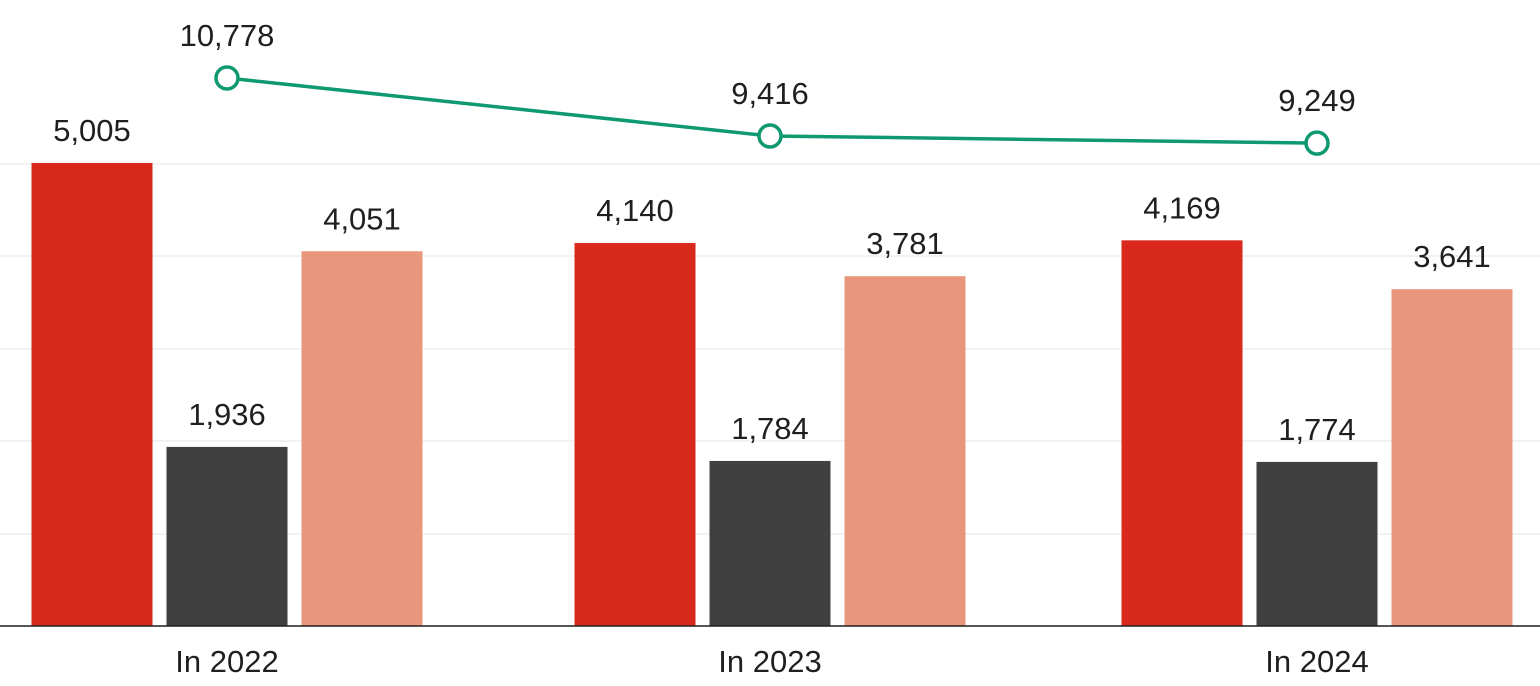  Describe the element at coordinates (1182, 207) in the screenshot. I see `bar-value-label: 4,169` at that location.